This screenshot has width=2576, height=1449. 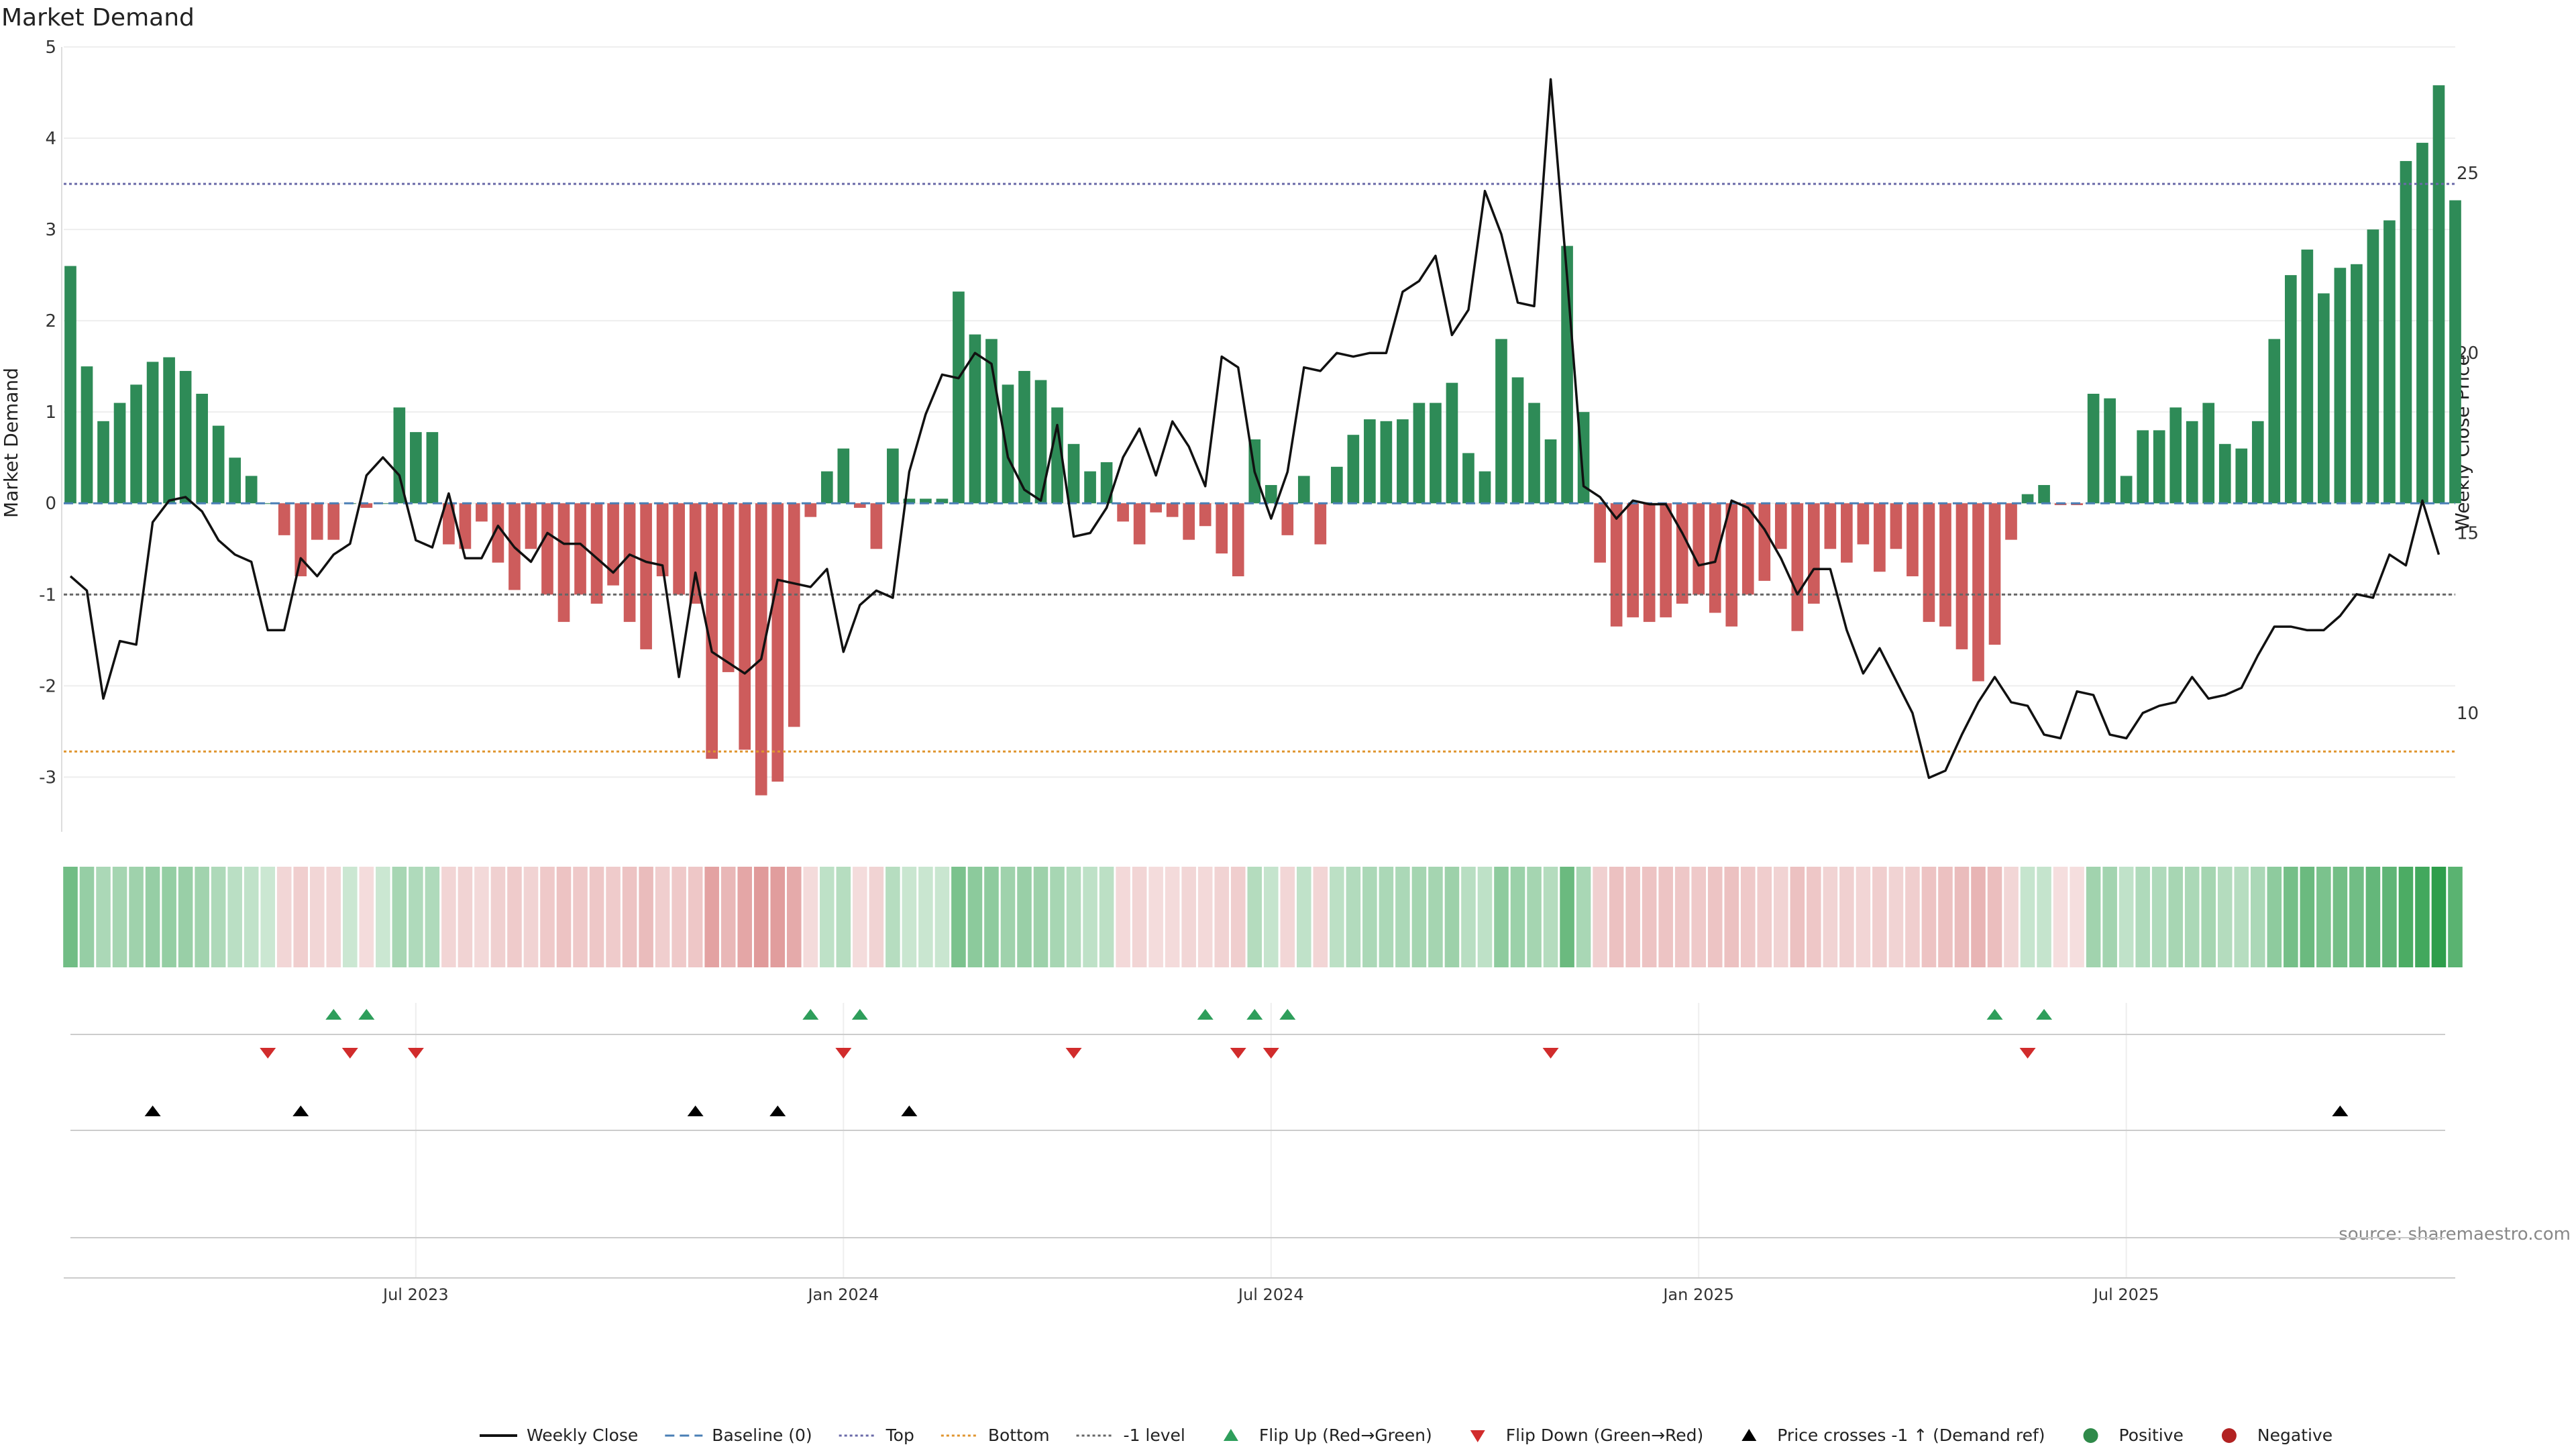 What do you see at coordinates (50, 230) in the screenshot?
I see `y-tick-label: 3` at bounding box center [50, 230].